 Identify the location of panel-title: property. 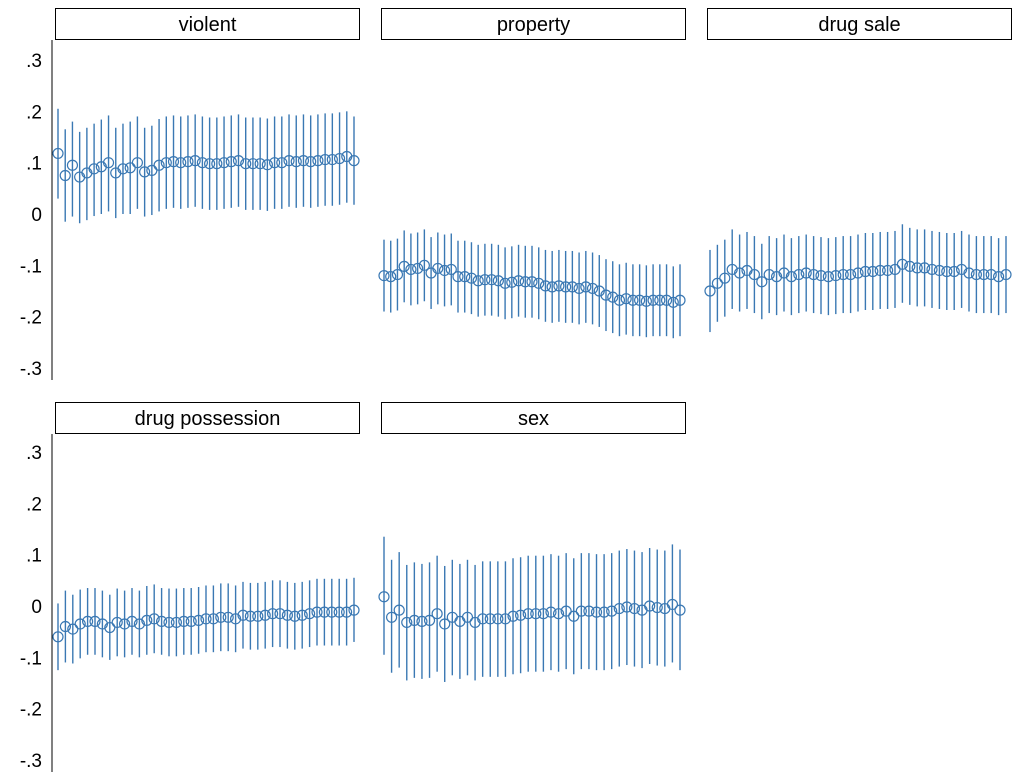
(533, 25).